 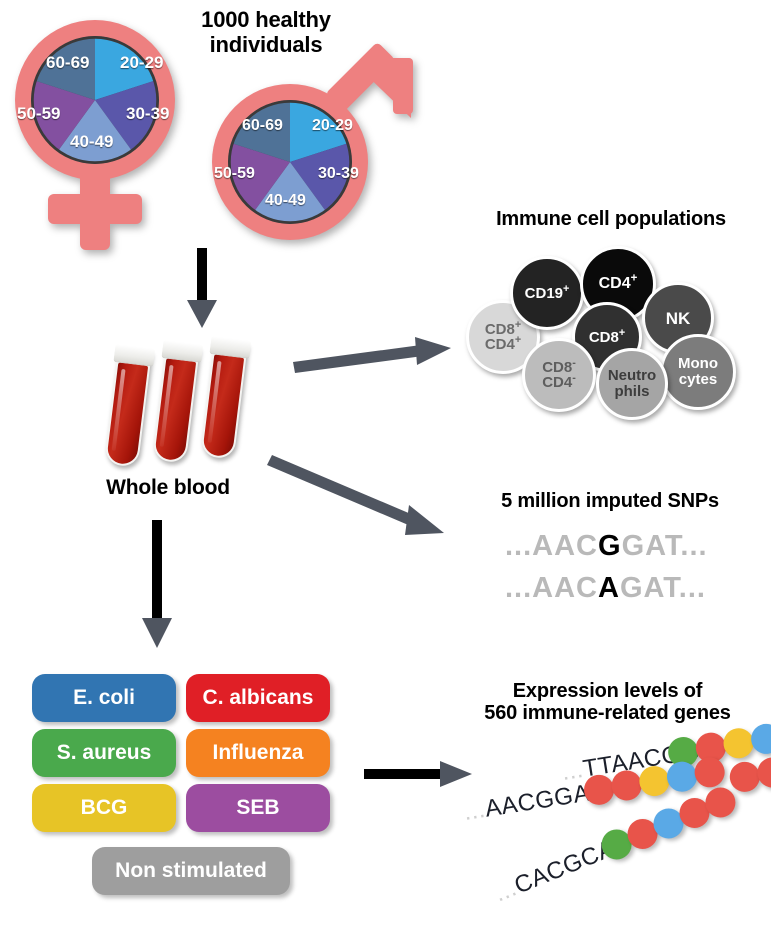 I want to click on immune-cell-label: CD8- CD4-, so click(x=559, y=374).